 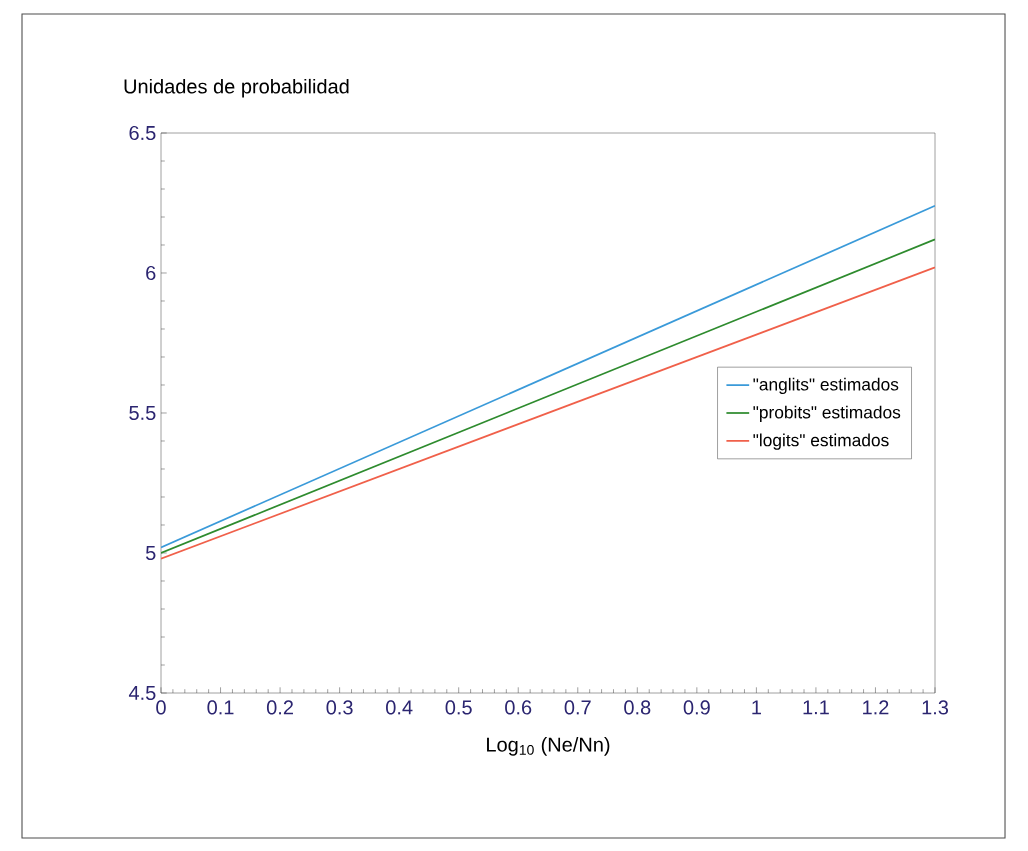 What do you see at coordinates (821, 441) in the screenshot?
I see `legend-label: "logits" estimados` at bounding box center [821, 441].